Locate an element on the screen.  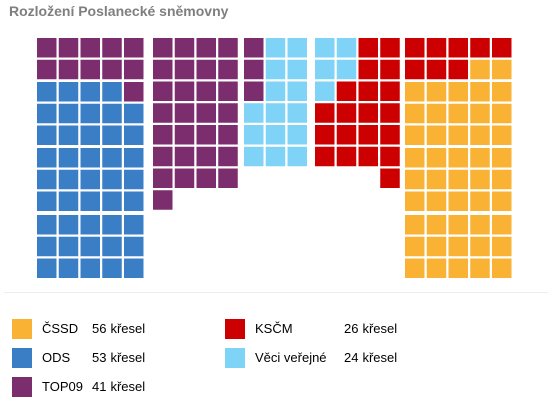
legend-swatch-ods is located at coordinates (22, 358).